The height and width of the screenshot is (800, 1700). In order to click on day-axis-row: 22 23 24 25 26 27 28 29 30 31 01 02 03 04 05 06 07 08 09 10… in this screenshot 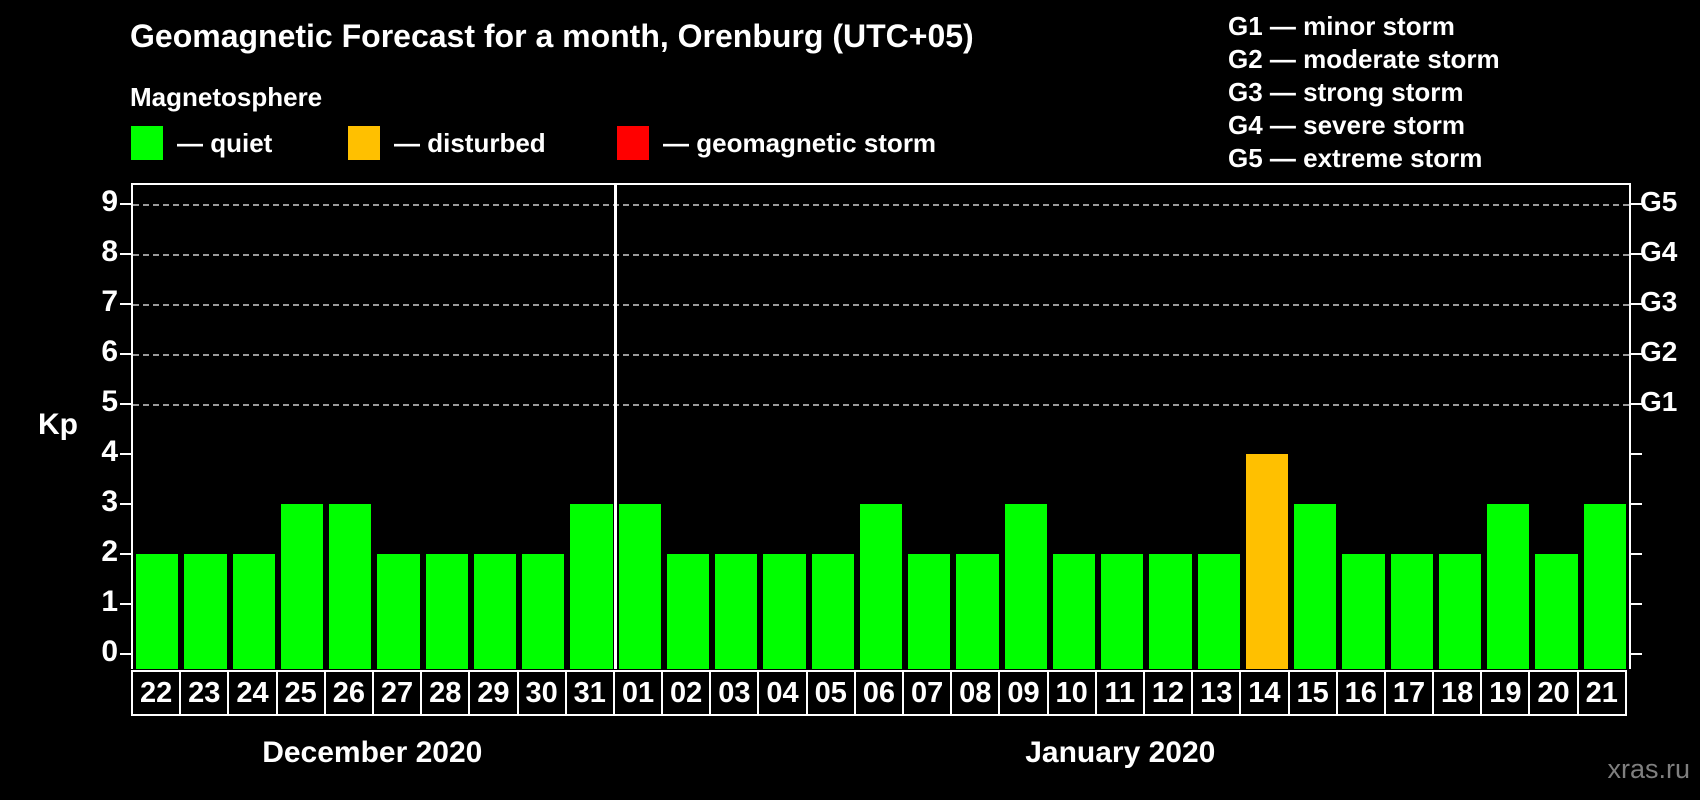, I will do `click(879, 693)`.